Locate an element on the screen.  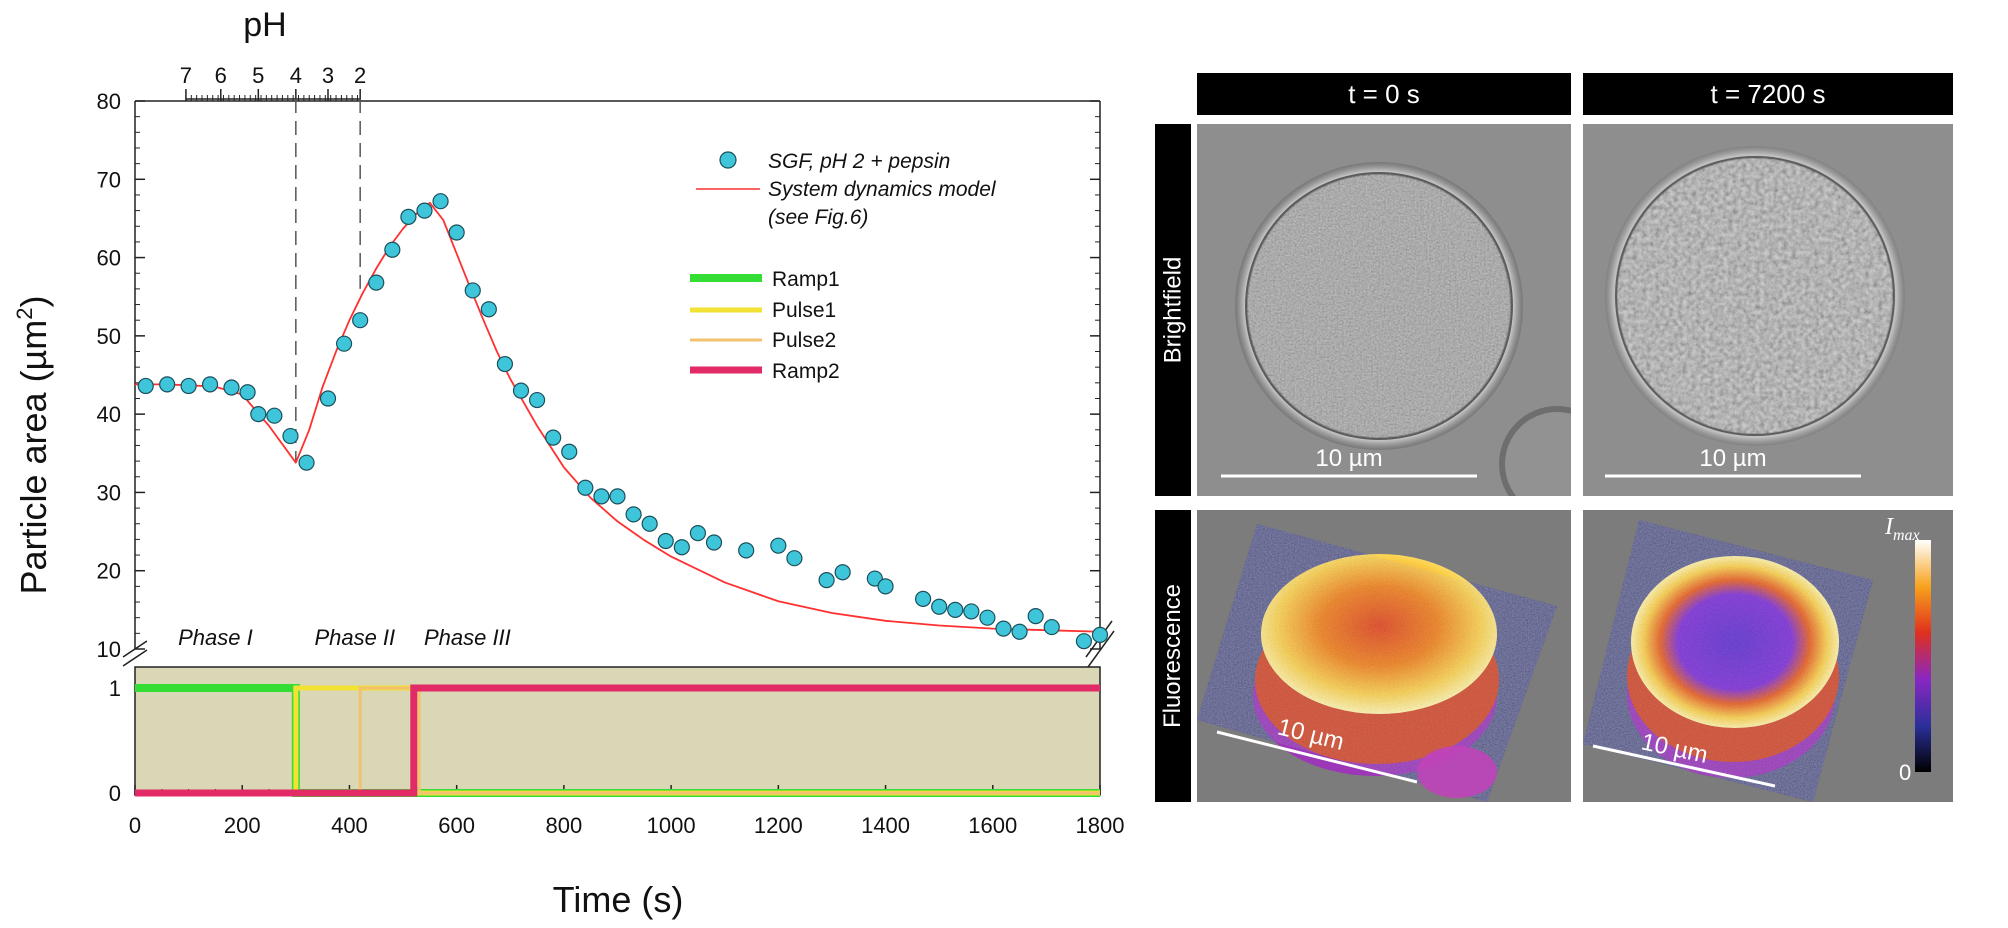
phase-label: Phase II is located at coordinates (354, 637).